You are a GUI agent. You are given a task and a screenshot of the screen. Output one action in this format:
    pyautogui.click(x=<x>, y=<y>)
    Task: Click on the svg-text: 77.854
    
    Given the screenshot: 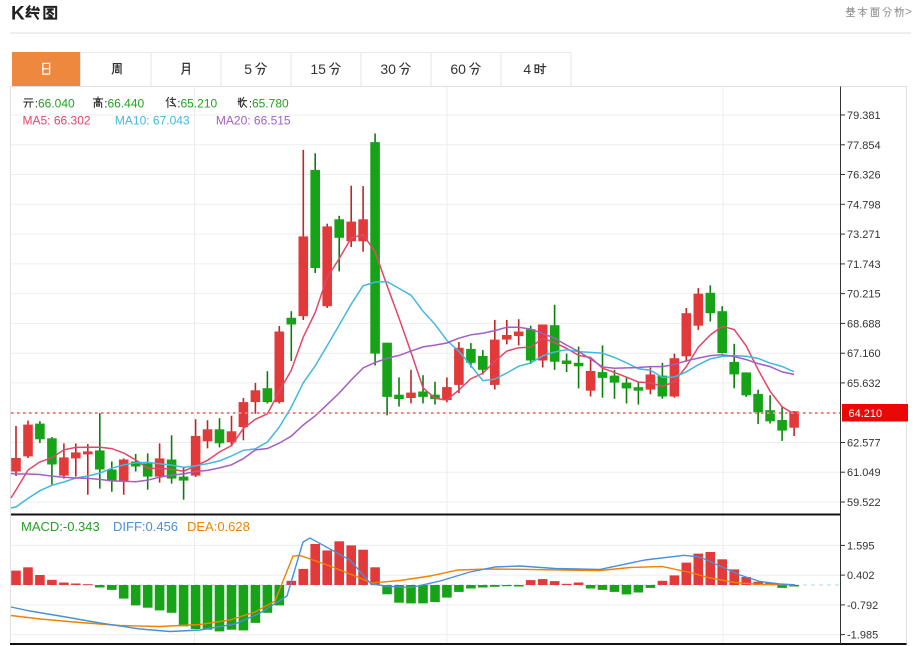 What is the action you would take?
    pyautogui.click(x=864, y=146)
    